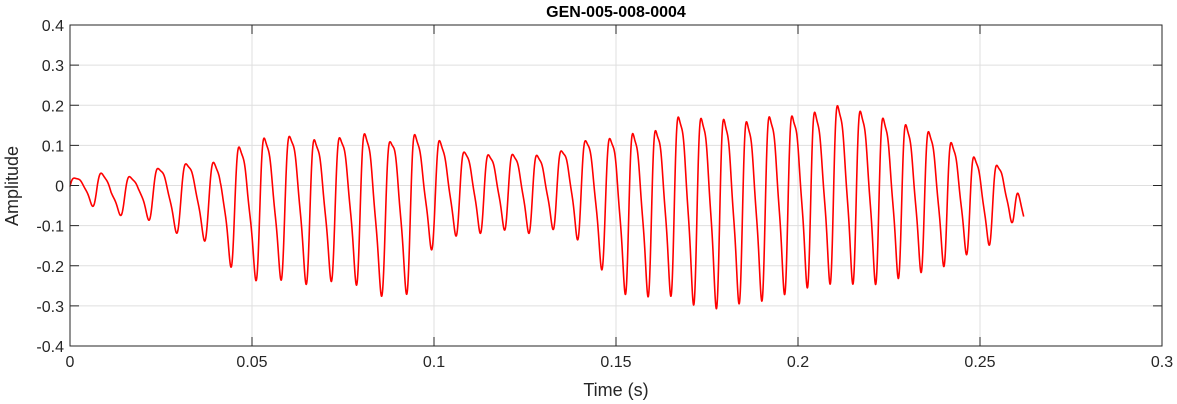 The image size is (1177, 404). Describe the element at coordinates (615, 362) in the screenshot. I see `x-tick-label: 0.15` at that location.